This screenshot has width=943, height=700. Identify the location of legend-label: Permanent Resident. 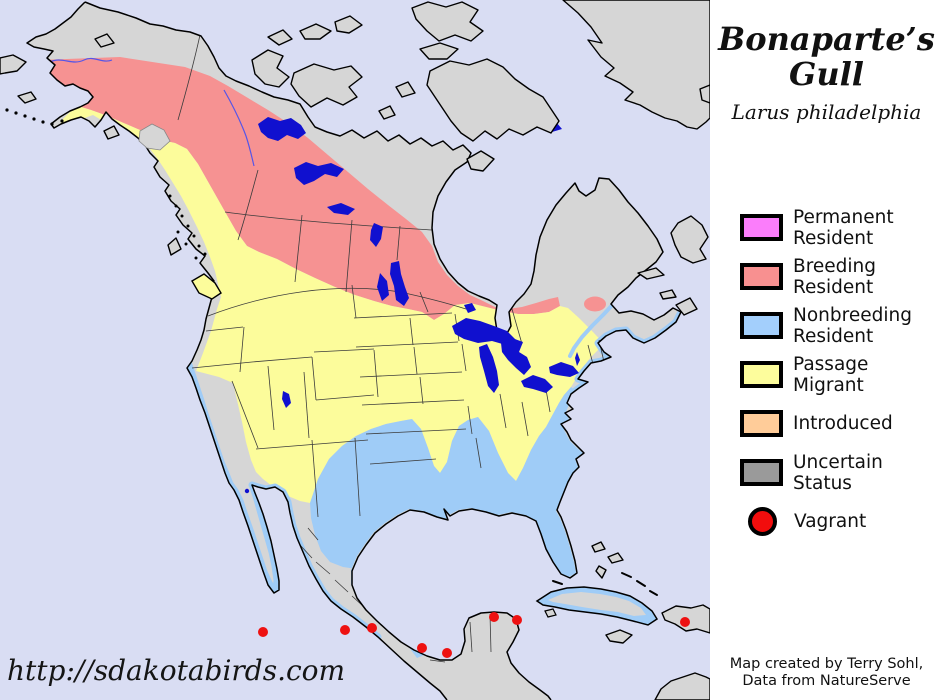
(843, 227).